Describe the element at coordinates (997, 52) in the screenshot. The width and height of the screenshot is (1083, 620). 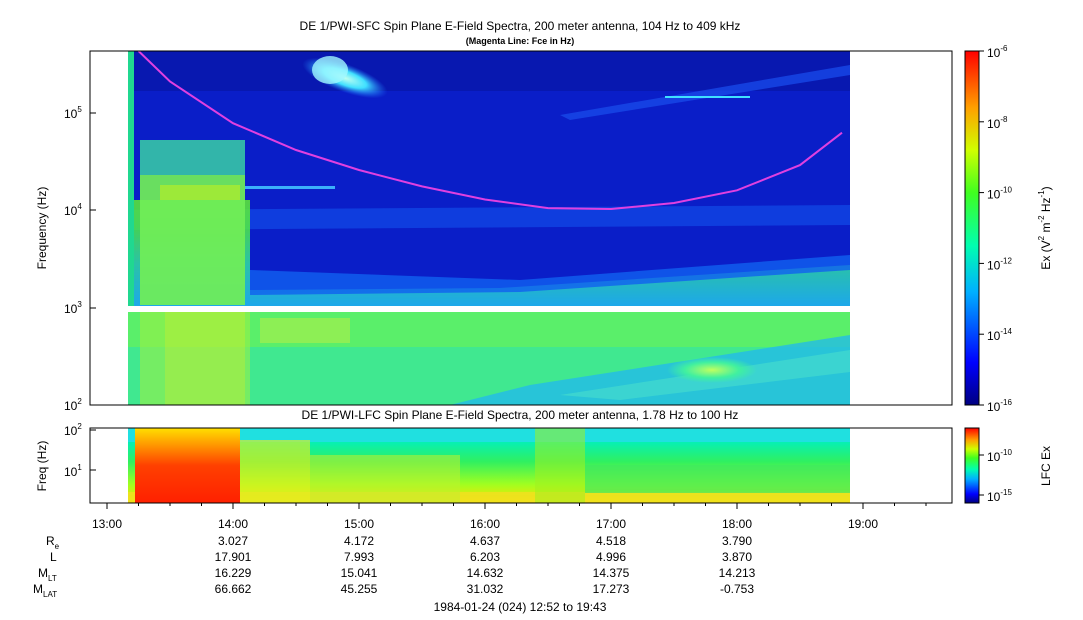
I see `sfc-cb-tick-label: 10⁻⁶` at that location.